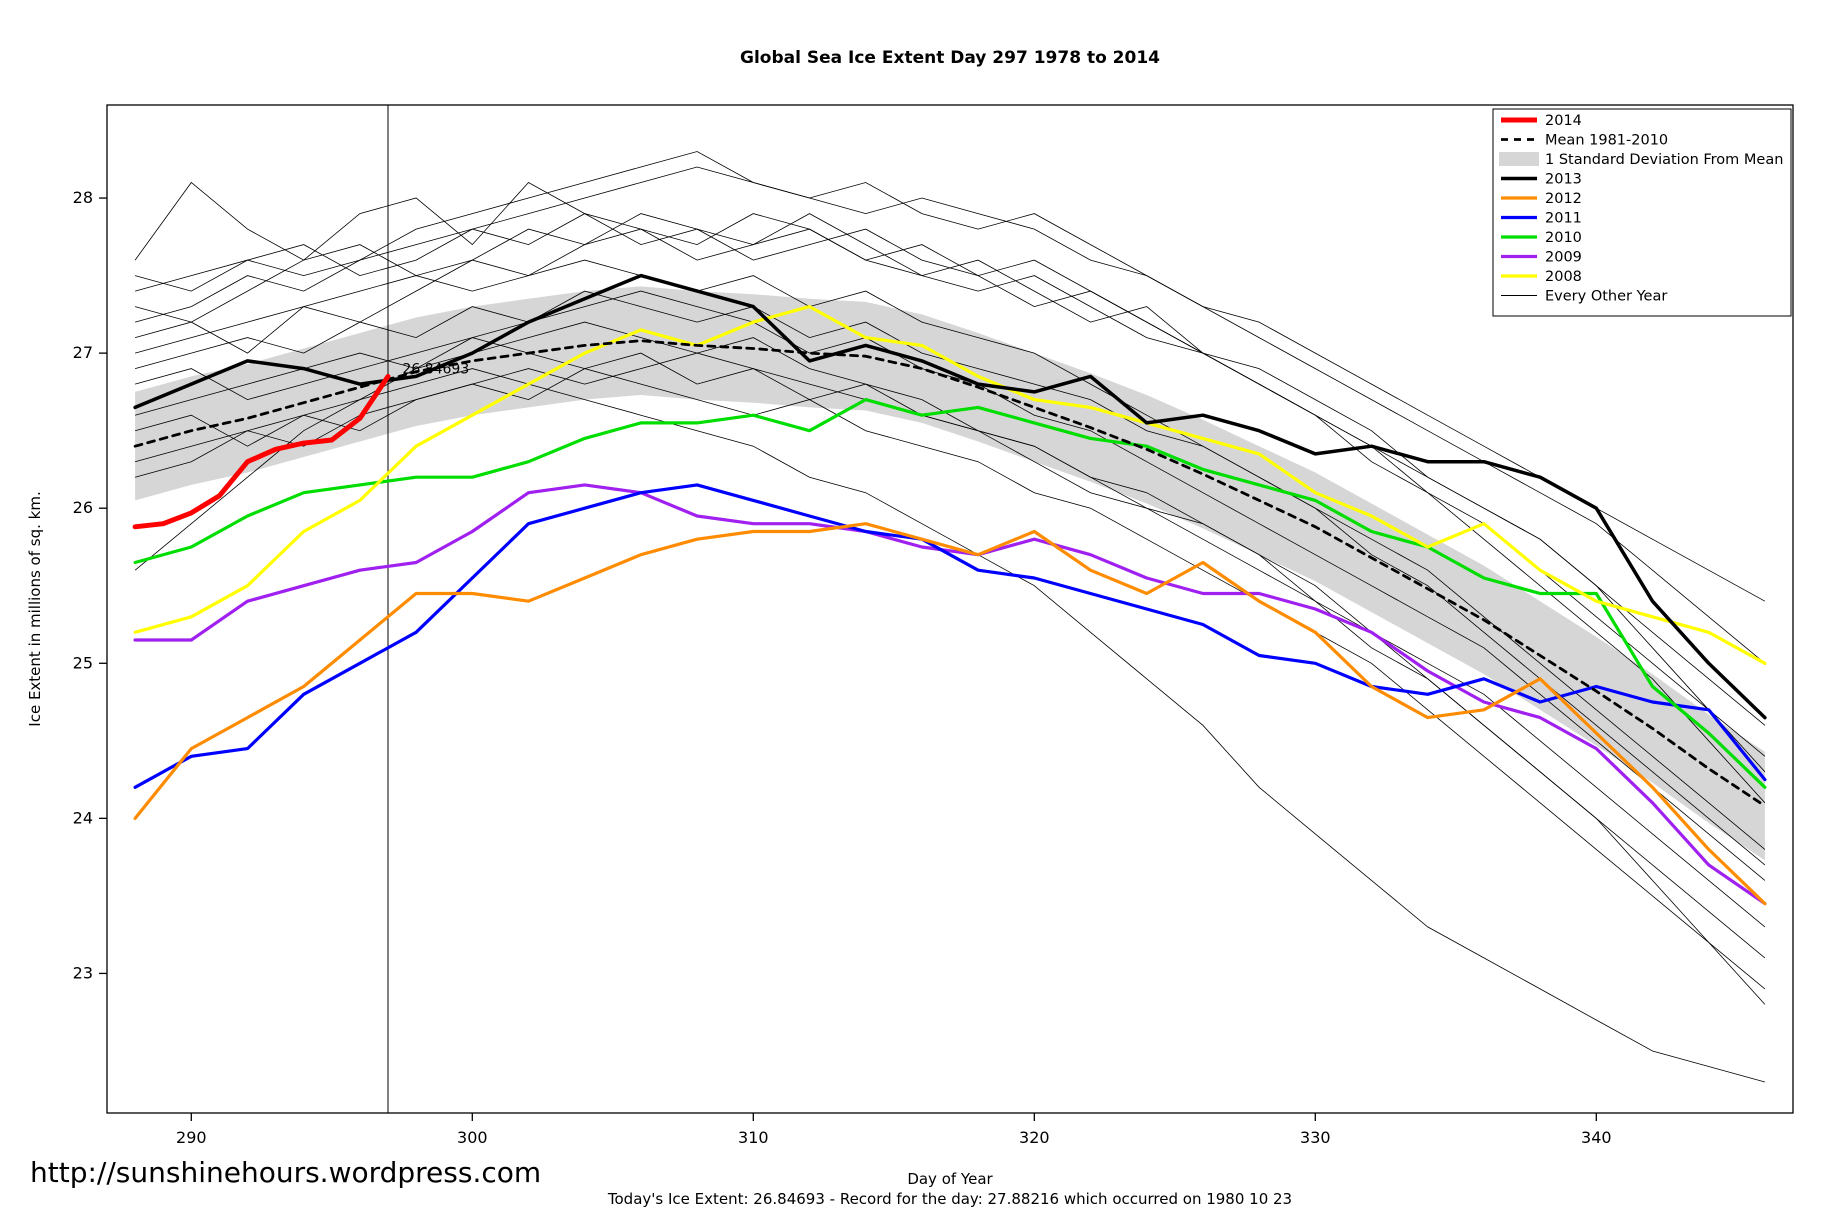  I want to click on x-tick-label: 340, so click(1596, 1137).